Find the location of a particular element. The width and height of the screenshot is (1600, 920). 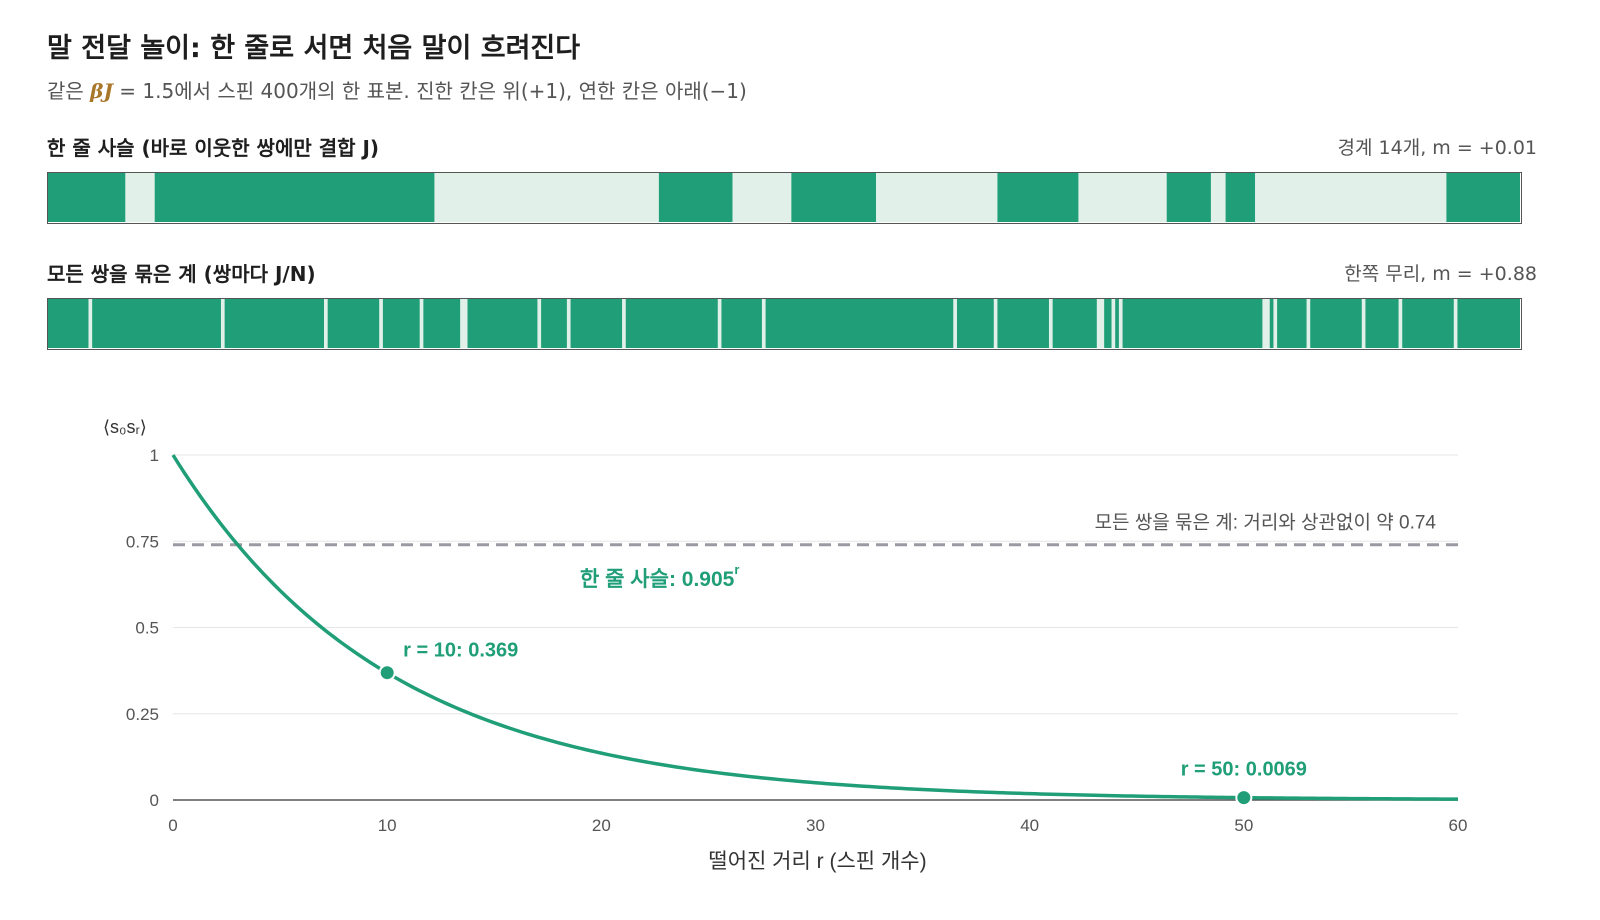

x-tick-label: 20 is located at coordinates (601, 825).